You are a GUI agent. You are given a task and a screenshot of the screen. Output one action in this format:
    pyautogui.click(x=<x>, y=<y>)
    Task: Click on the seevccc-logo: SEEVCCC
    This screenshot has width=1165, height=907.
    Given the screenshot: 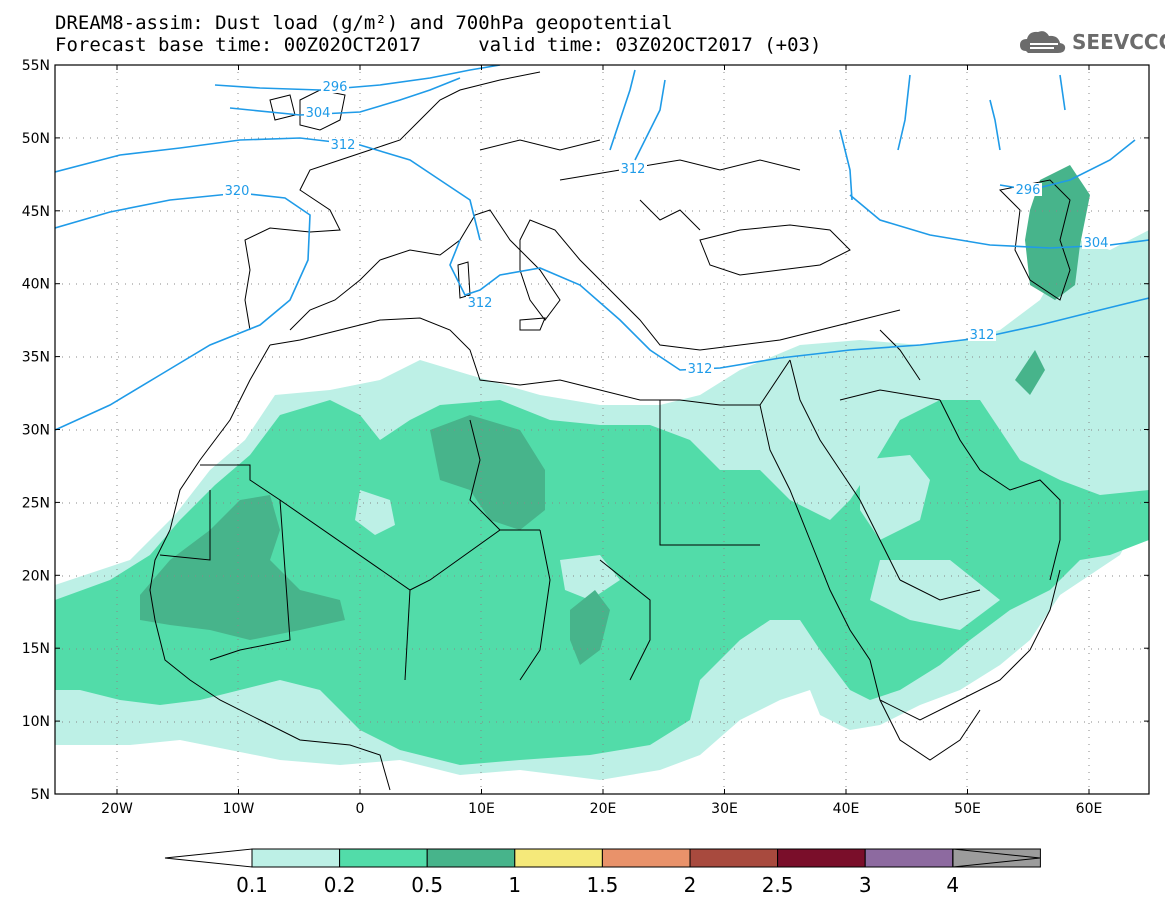 What is the action you would take?
    pyautogui.click(x=1091, y=42)
    